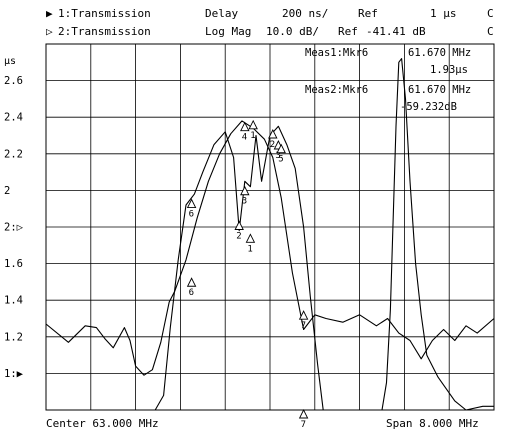 This screenshot has height=433, width=505. What do you see at coordinates (337, 90) in the screenshot?
I see `meas2-label: Meas2:Mkr6` at bounding box center [337, 90].